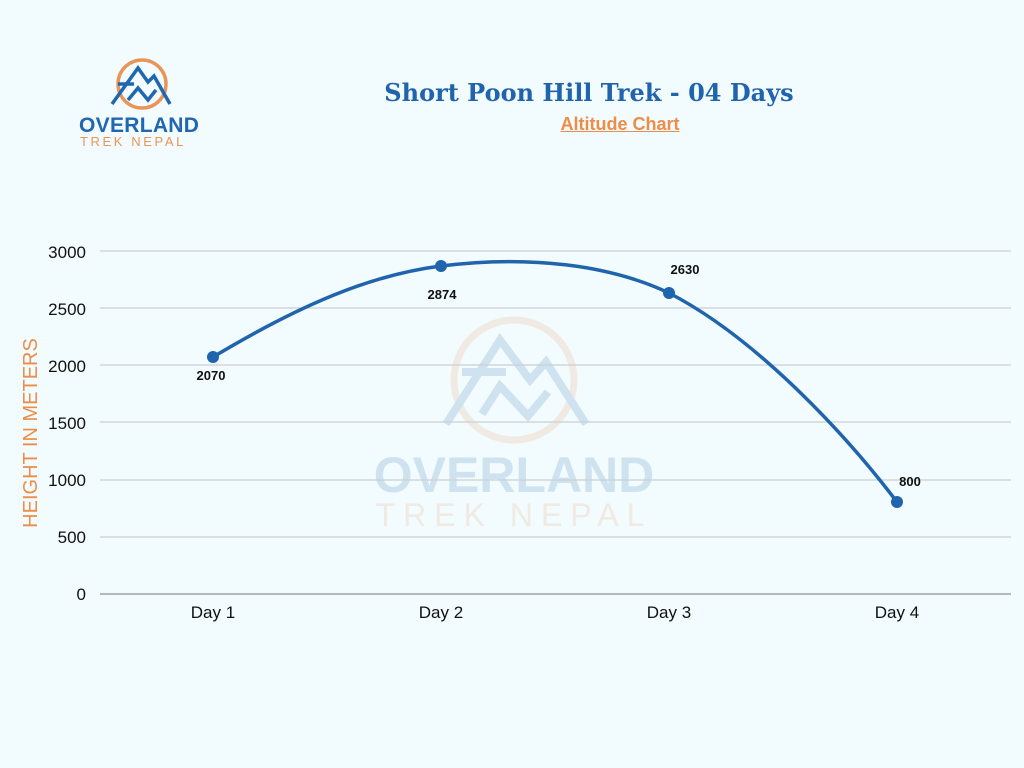 Image resolution: width=1024 pixels, height=768 pixels. I want to click on svg-text: 2070, so click(211, 375).